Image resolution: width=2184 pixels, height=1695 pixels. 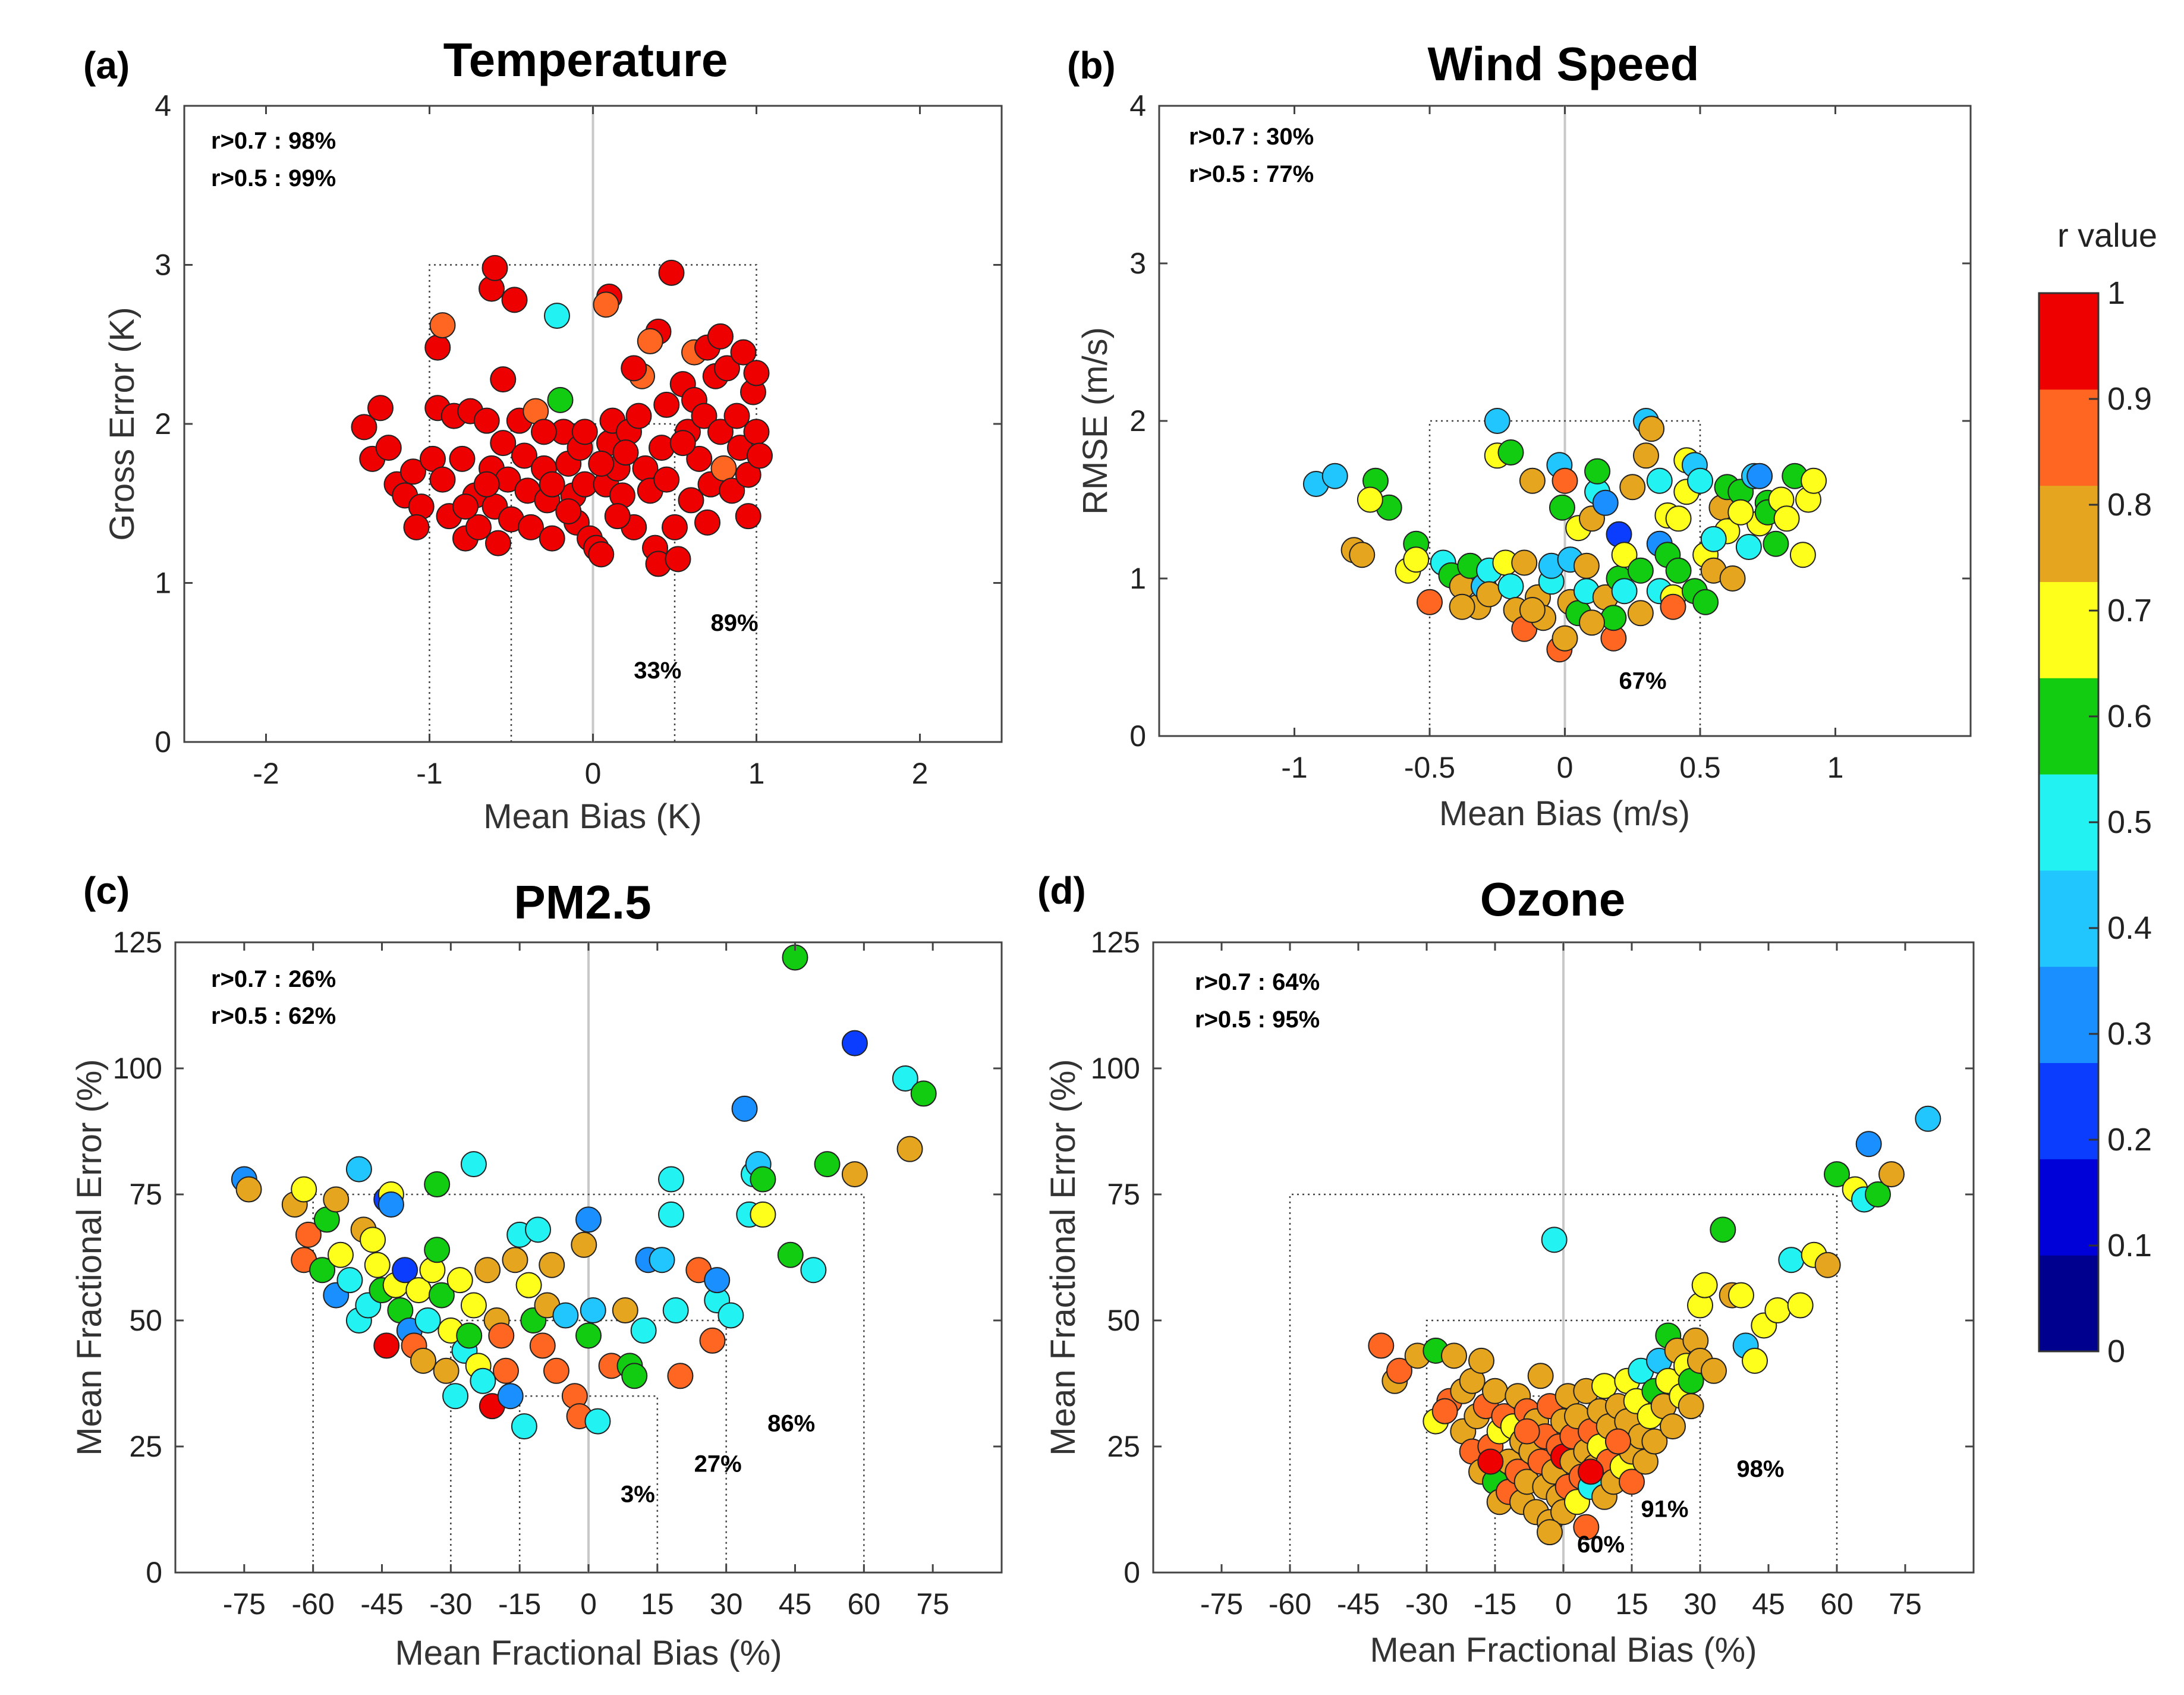 I want to click on x-tick-label: 2, so click(x=920, y=773).